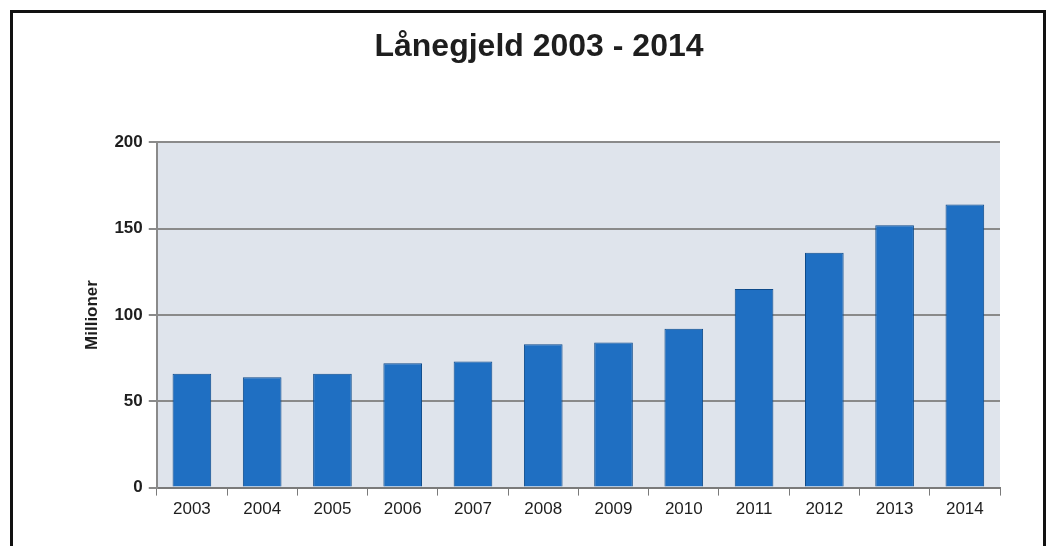 This screenshot has width=1054, height=546. I want to click on y-tick-label: 0, so click(138, 487).